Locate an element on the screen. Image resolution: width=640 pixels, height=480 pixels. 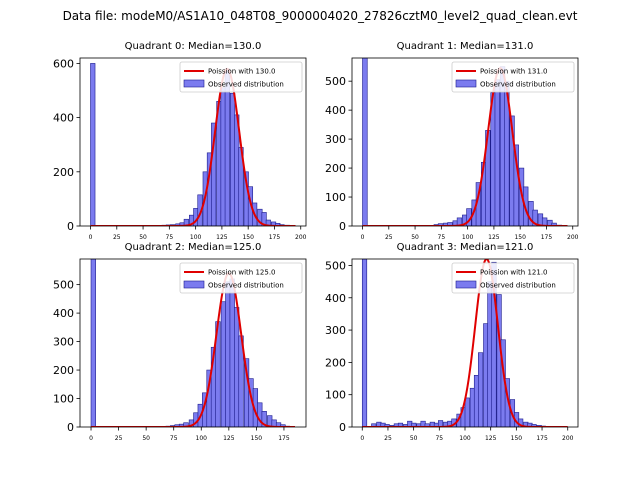
legend: Poission with 125.0 Observed distribution is located at coordinates (241, 278).